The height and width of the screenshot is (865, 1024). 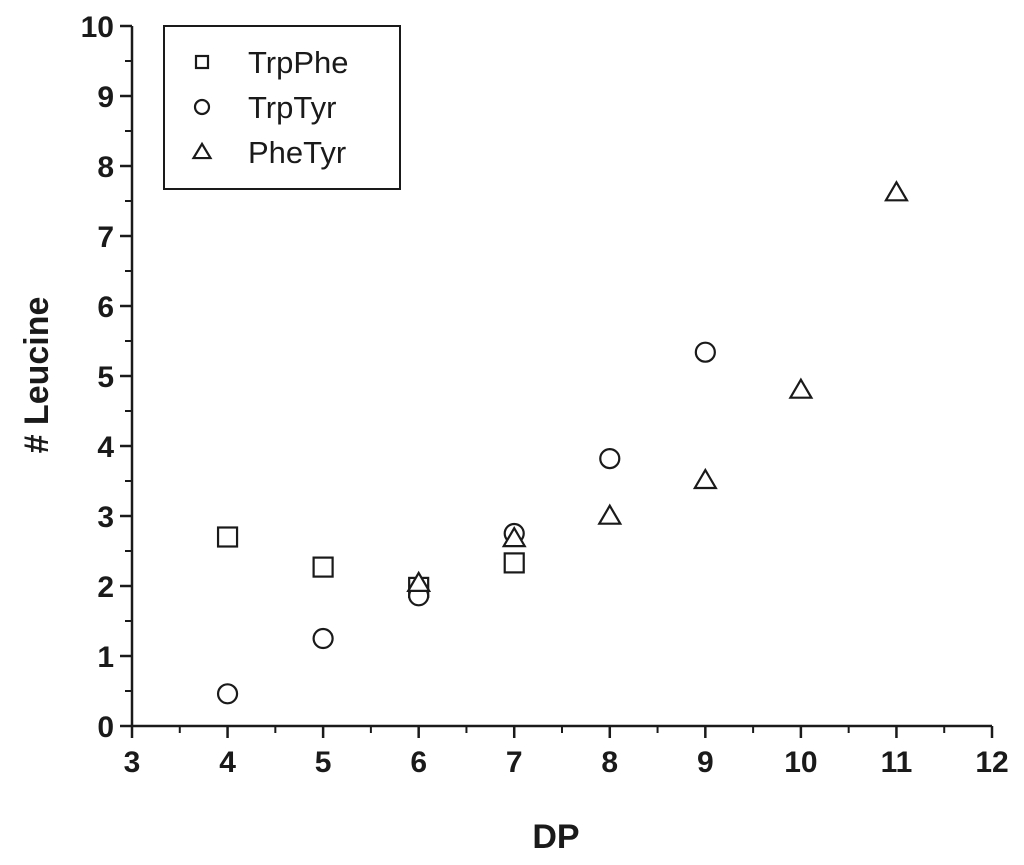 What do you see at coordinates (297, 152) in the screenshot?
I see `legend-label: PheTyr` at bounding box center [297, 152].